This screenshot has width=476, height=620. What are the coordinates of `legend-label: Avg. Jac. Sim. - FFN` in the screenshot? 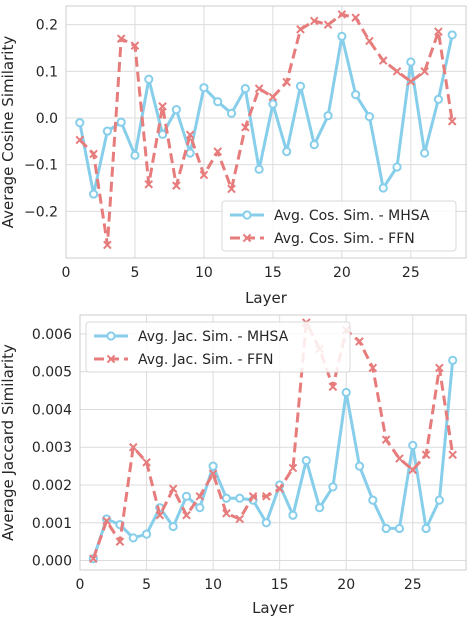 It's located at (206, 360).